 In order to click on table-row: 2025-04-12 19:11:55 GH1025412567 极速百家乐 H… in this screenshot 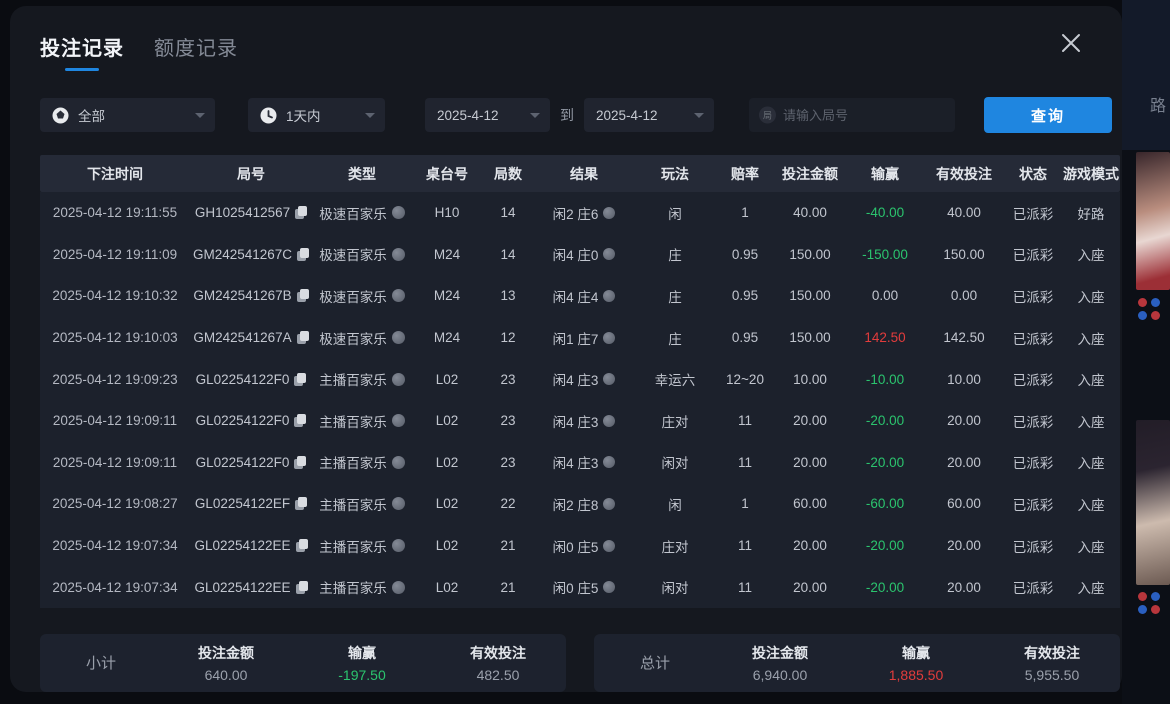, I will do `click(580, 213)`.